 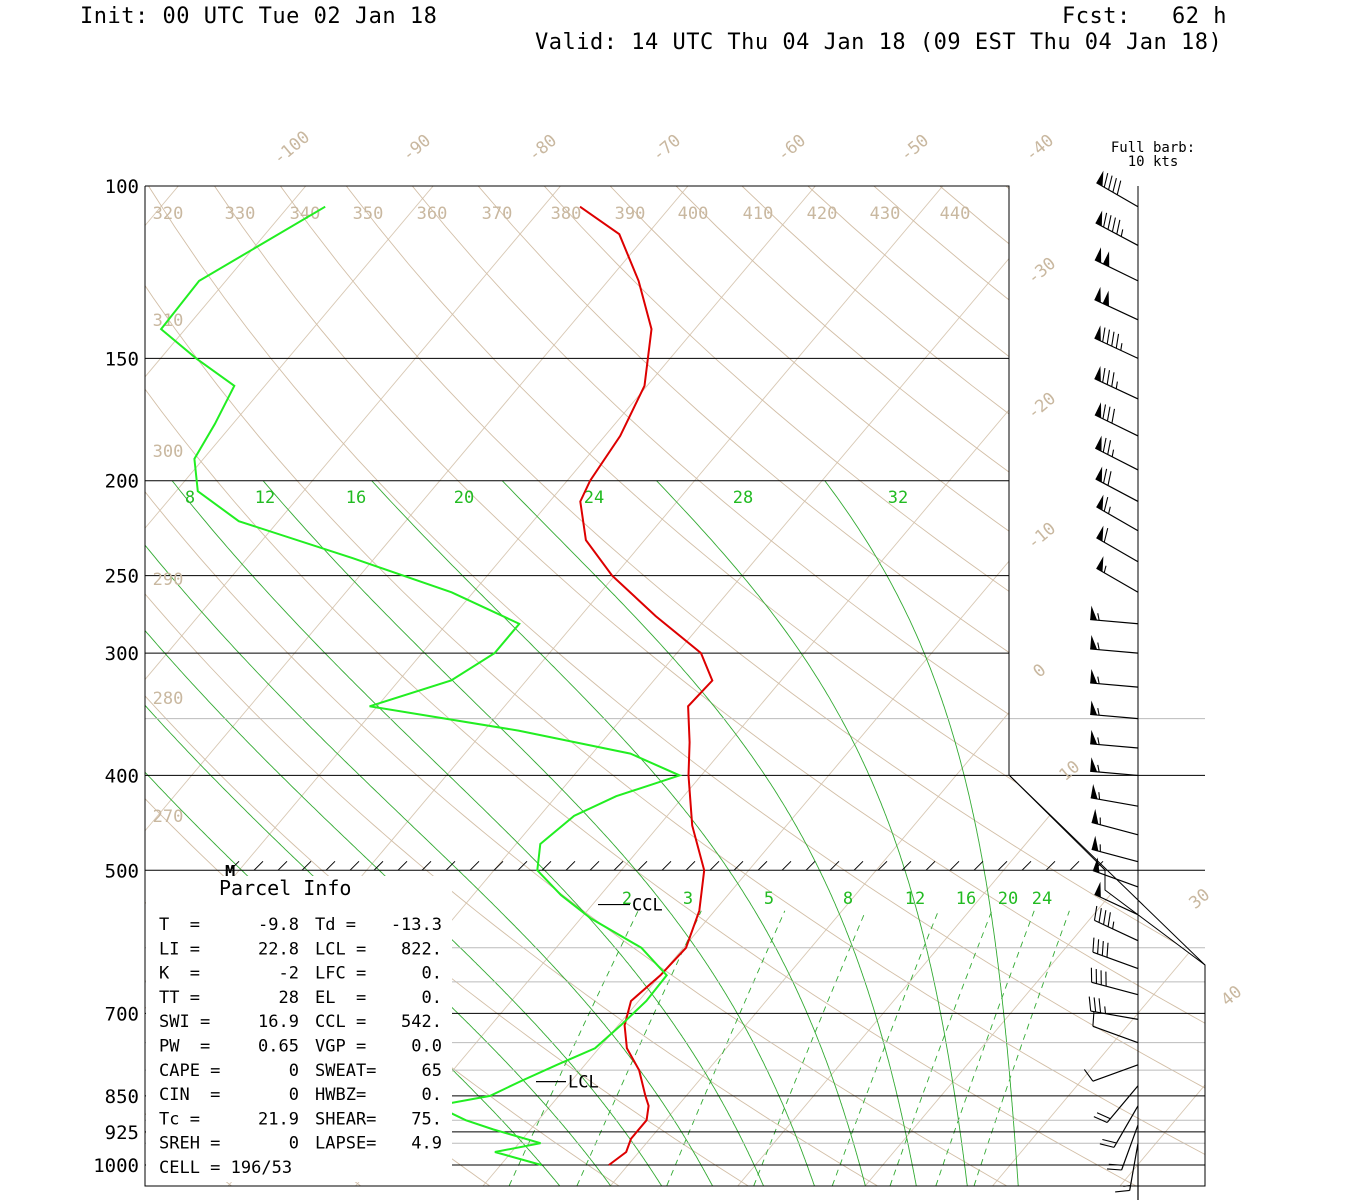 I want to click on parcel-info-key: CAPE =, so click(x=189, y=1071).